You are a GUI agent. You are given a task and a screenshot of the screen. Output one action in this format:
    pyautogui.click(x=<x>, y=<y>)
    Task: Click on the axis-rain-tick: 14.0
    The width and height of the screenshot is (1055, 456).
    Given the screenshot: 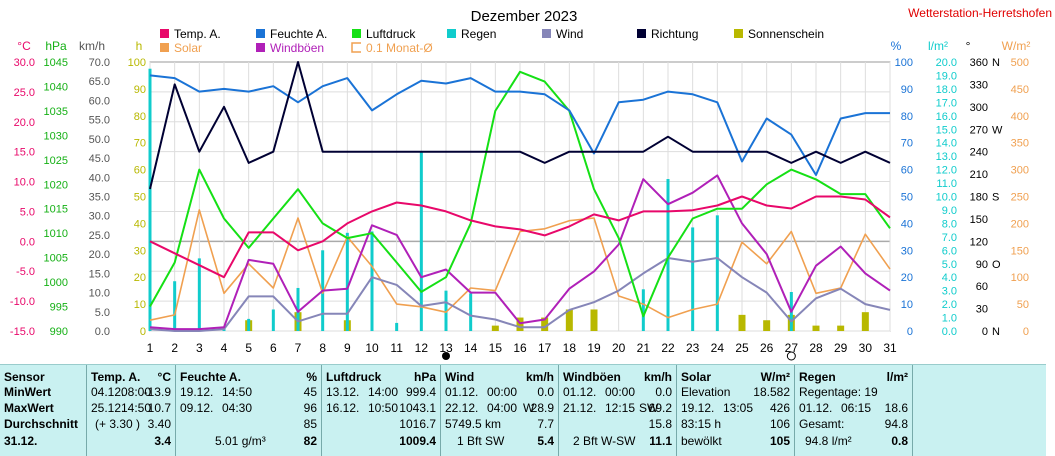 What is the action you would take?
    pyautogui.click(x=946, y=144)
    